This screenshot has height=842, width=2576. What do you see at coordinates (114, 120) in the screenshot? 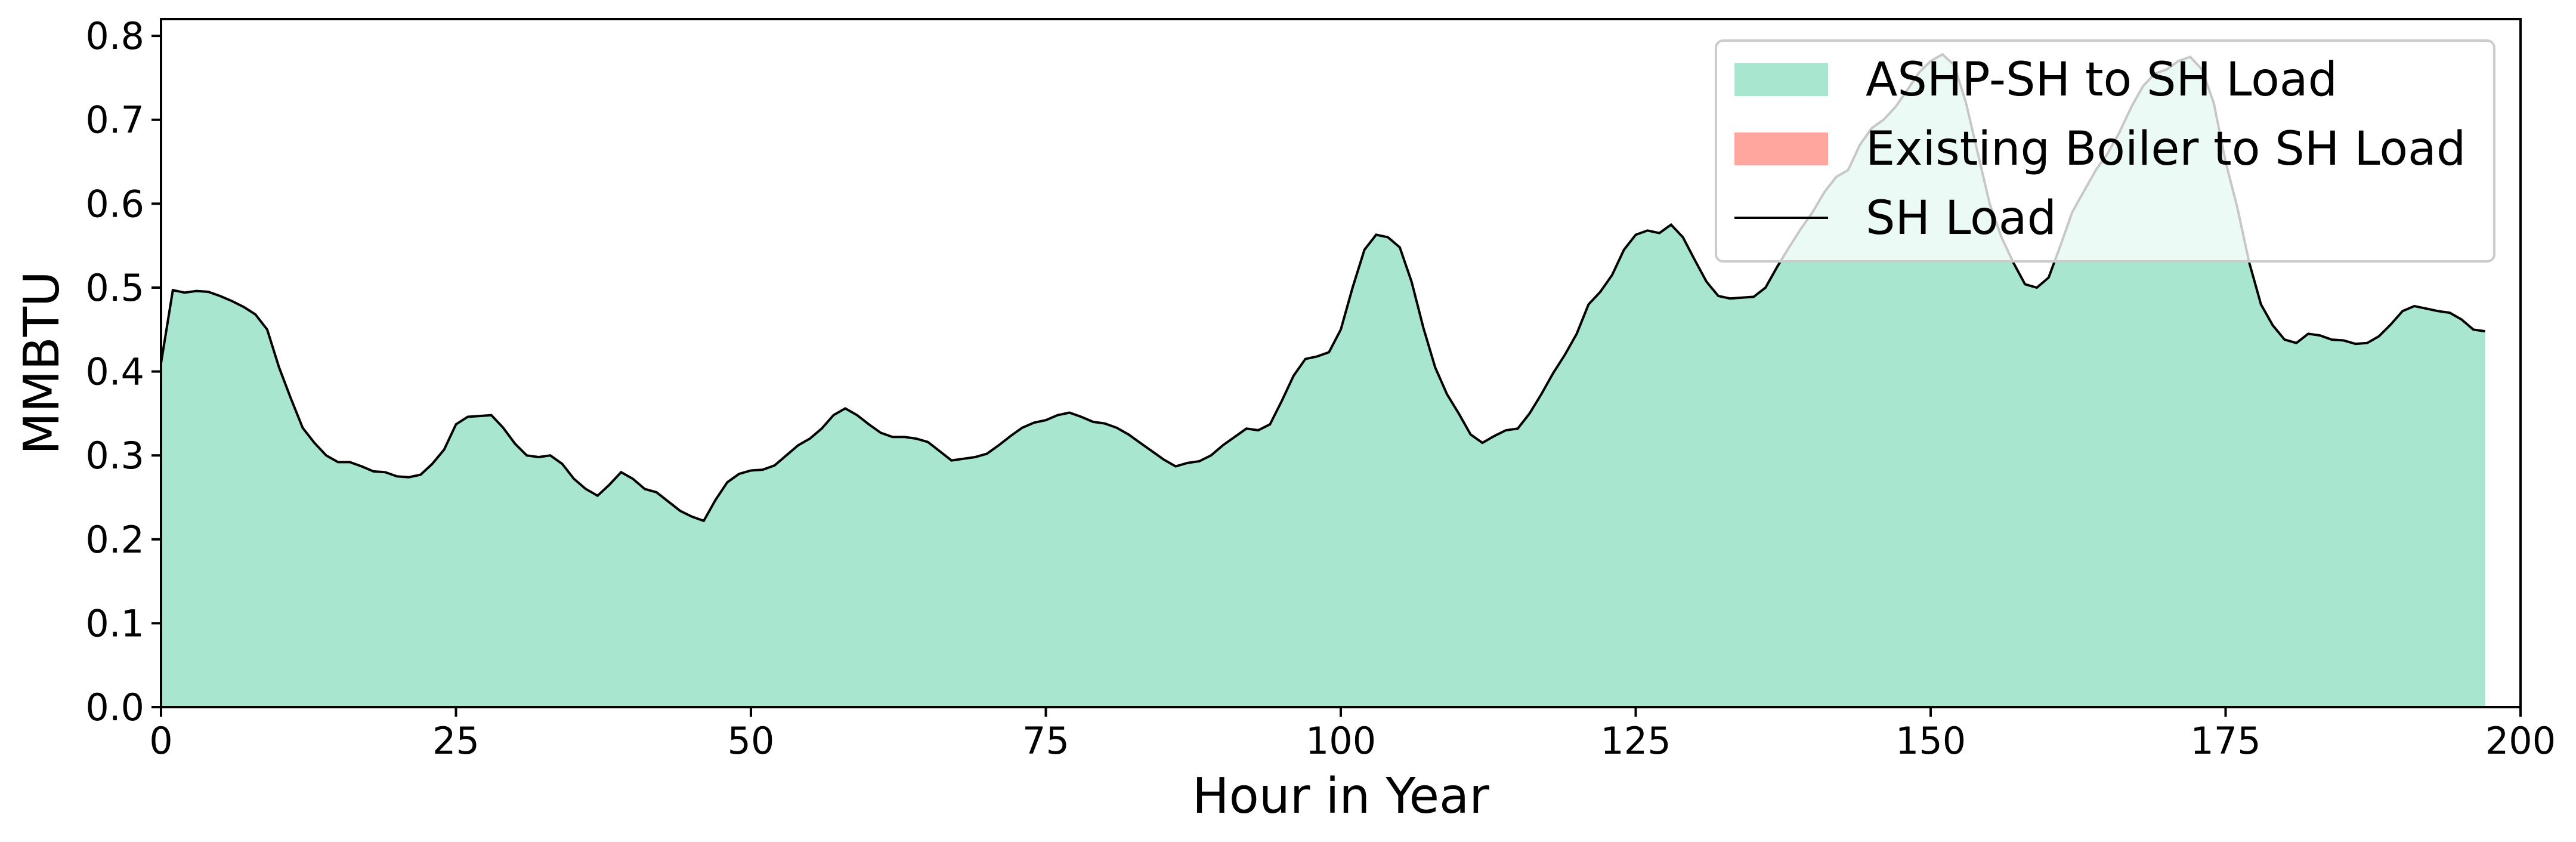
I see `y-tick-label: 0.7` at bounding box center [114, 120].